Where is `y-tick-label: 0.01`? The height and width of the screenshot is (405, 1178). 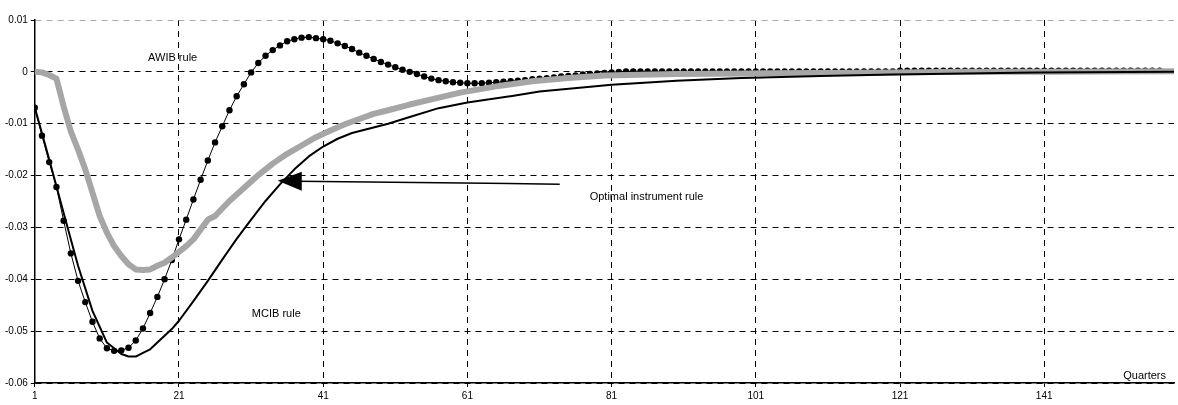
y-tick-label: 0.01 is located at coordinates (18, 19).